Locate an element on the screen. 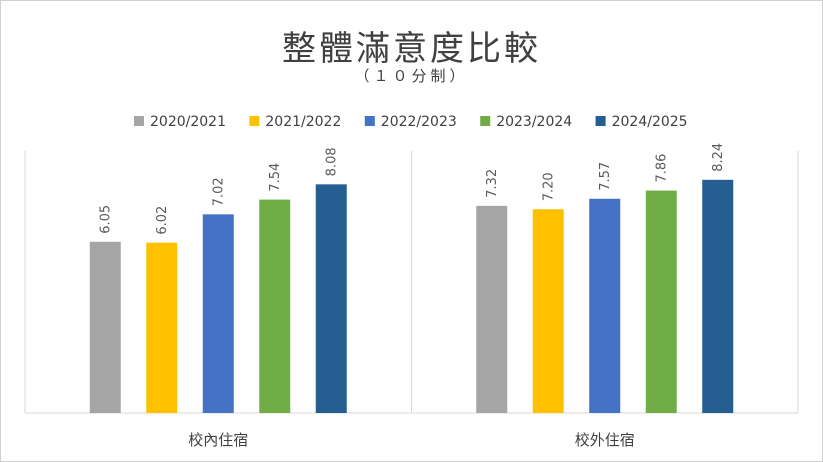 The height and width of the screenshot is (462, 823). data-label: 7.20 is located at coordinates (548, 186).